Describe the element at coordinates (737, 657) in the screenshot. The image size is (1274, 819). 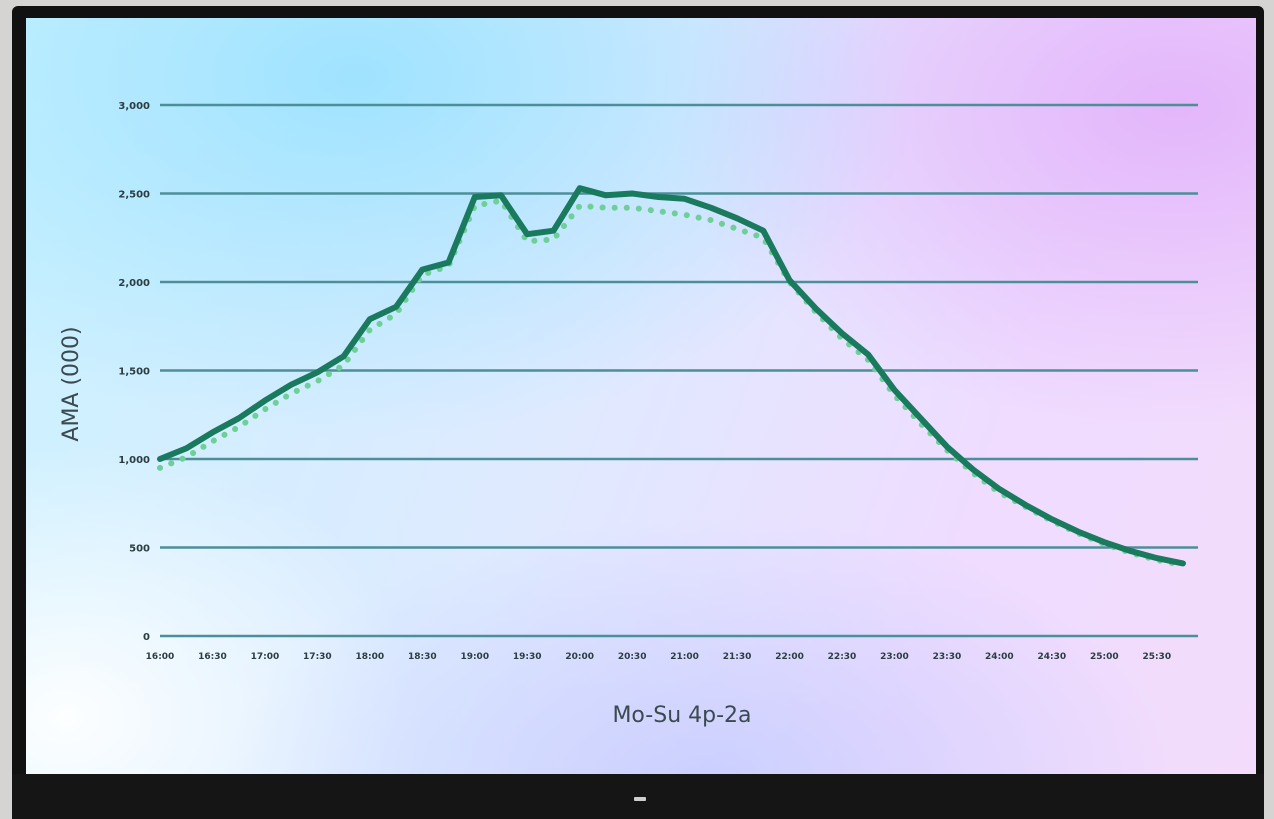
I see `x-tick-label: 21:30` at that location.